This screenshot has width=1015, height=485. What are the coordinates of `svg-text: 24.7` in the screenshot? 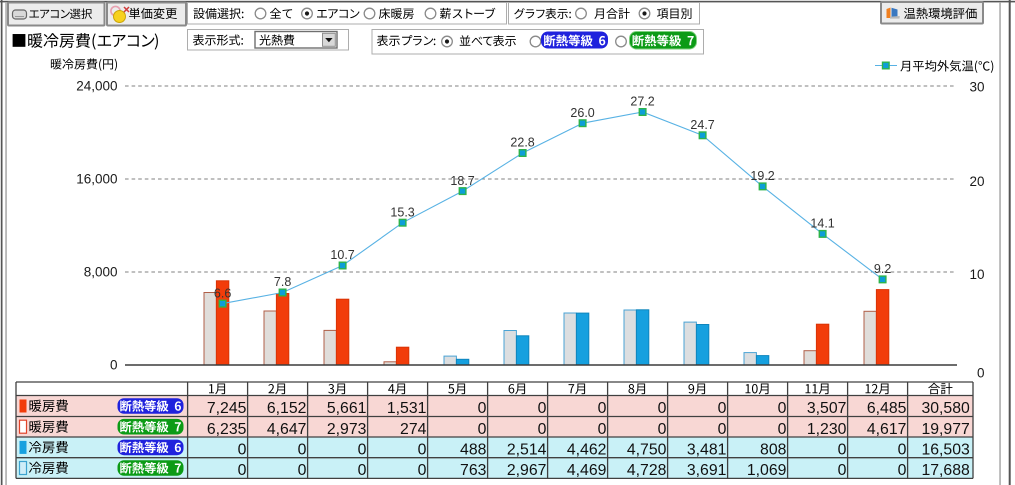 It's located at (702, 125).